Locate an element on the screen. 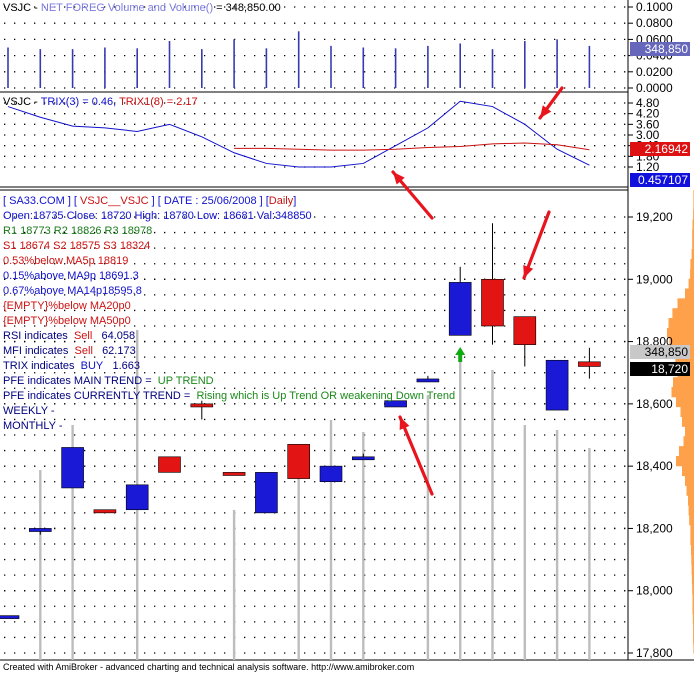  trix-title-prefix: VSJC - is located at coordinates (22, 102).